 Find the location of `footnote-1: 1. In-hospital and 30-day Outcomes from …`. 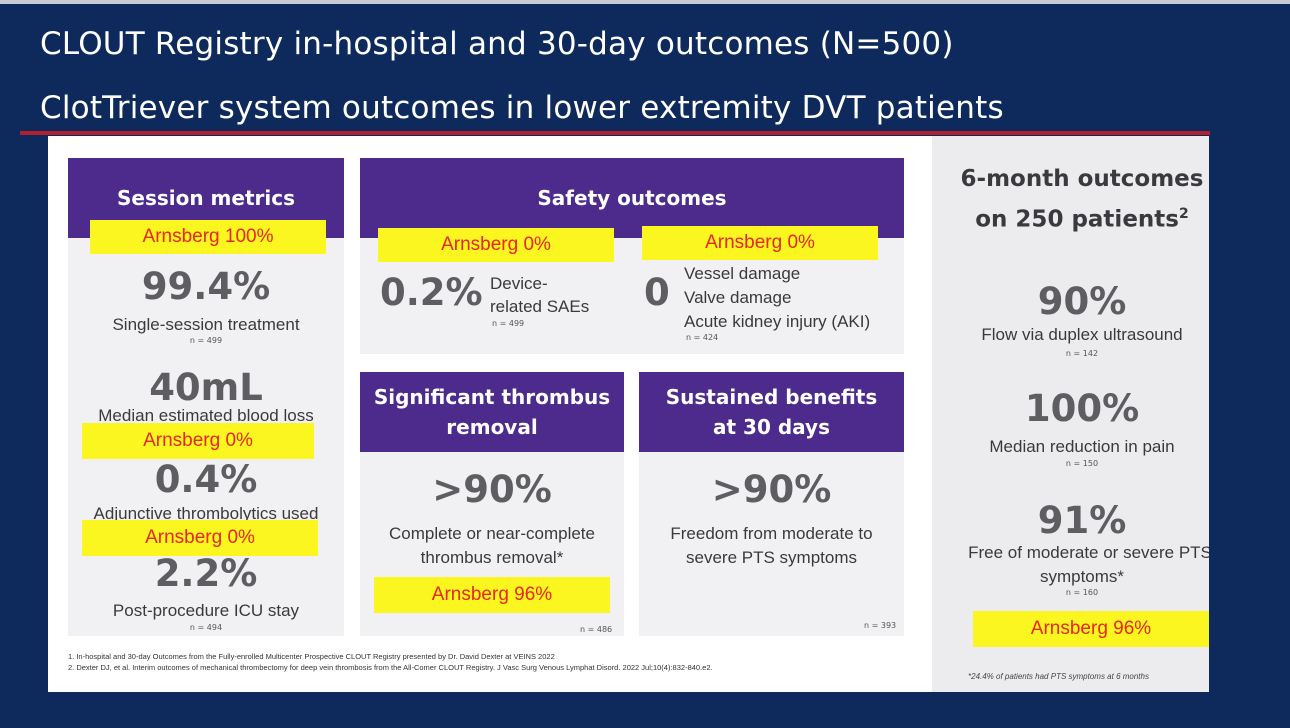

footnote-1: 1. In-hospital and 30-day Outcomes from … is located at coordinates (311, 656).